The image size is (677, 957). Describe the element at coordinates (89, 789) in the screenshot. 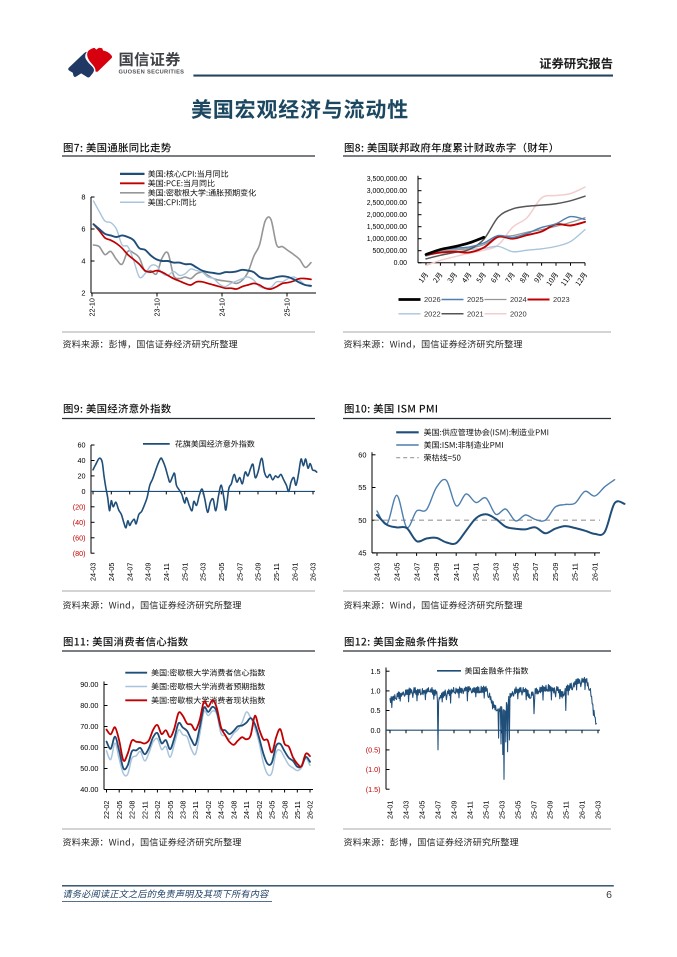

I see `svg-text: 40.00` at that location.